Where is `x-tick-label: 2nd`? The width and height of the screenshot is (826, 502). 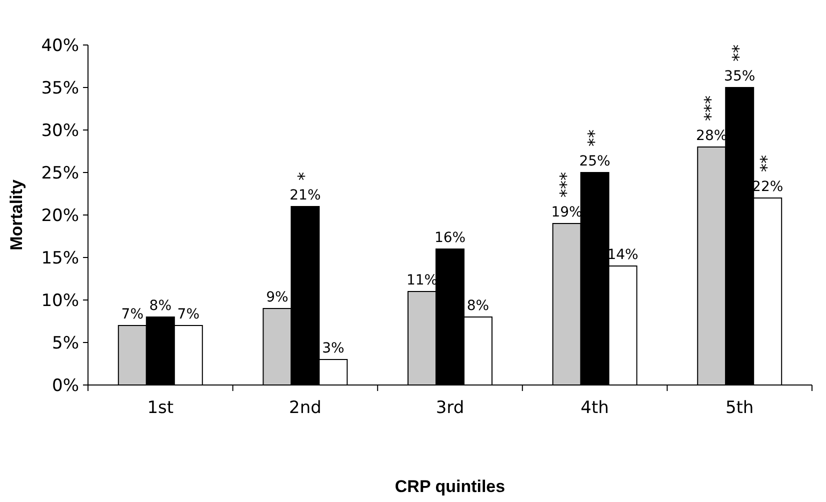
x-tick-label: 2nd is located at coordinates (305, 408).